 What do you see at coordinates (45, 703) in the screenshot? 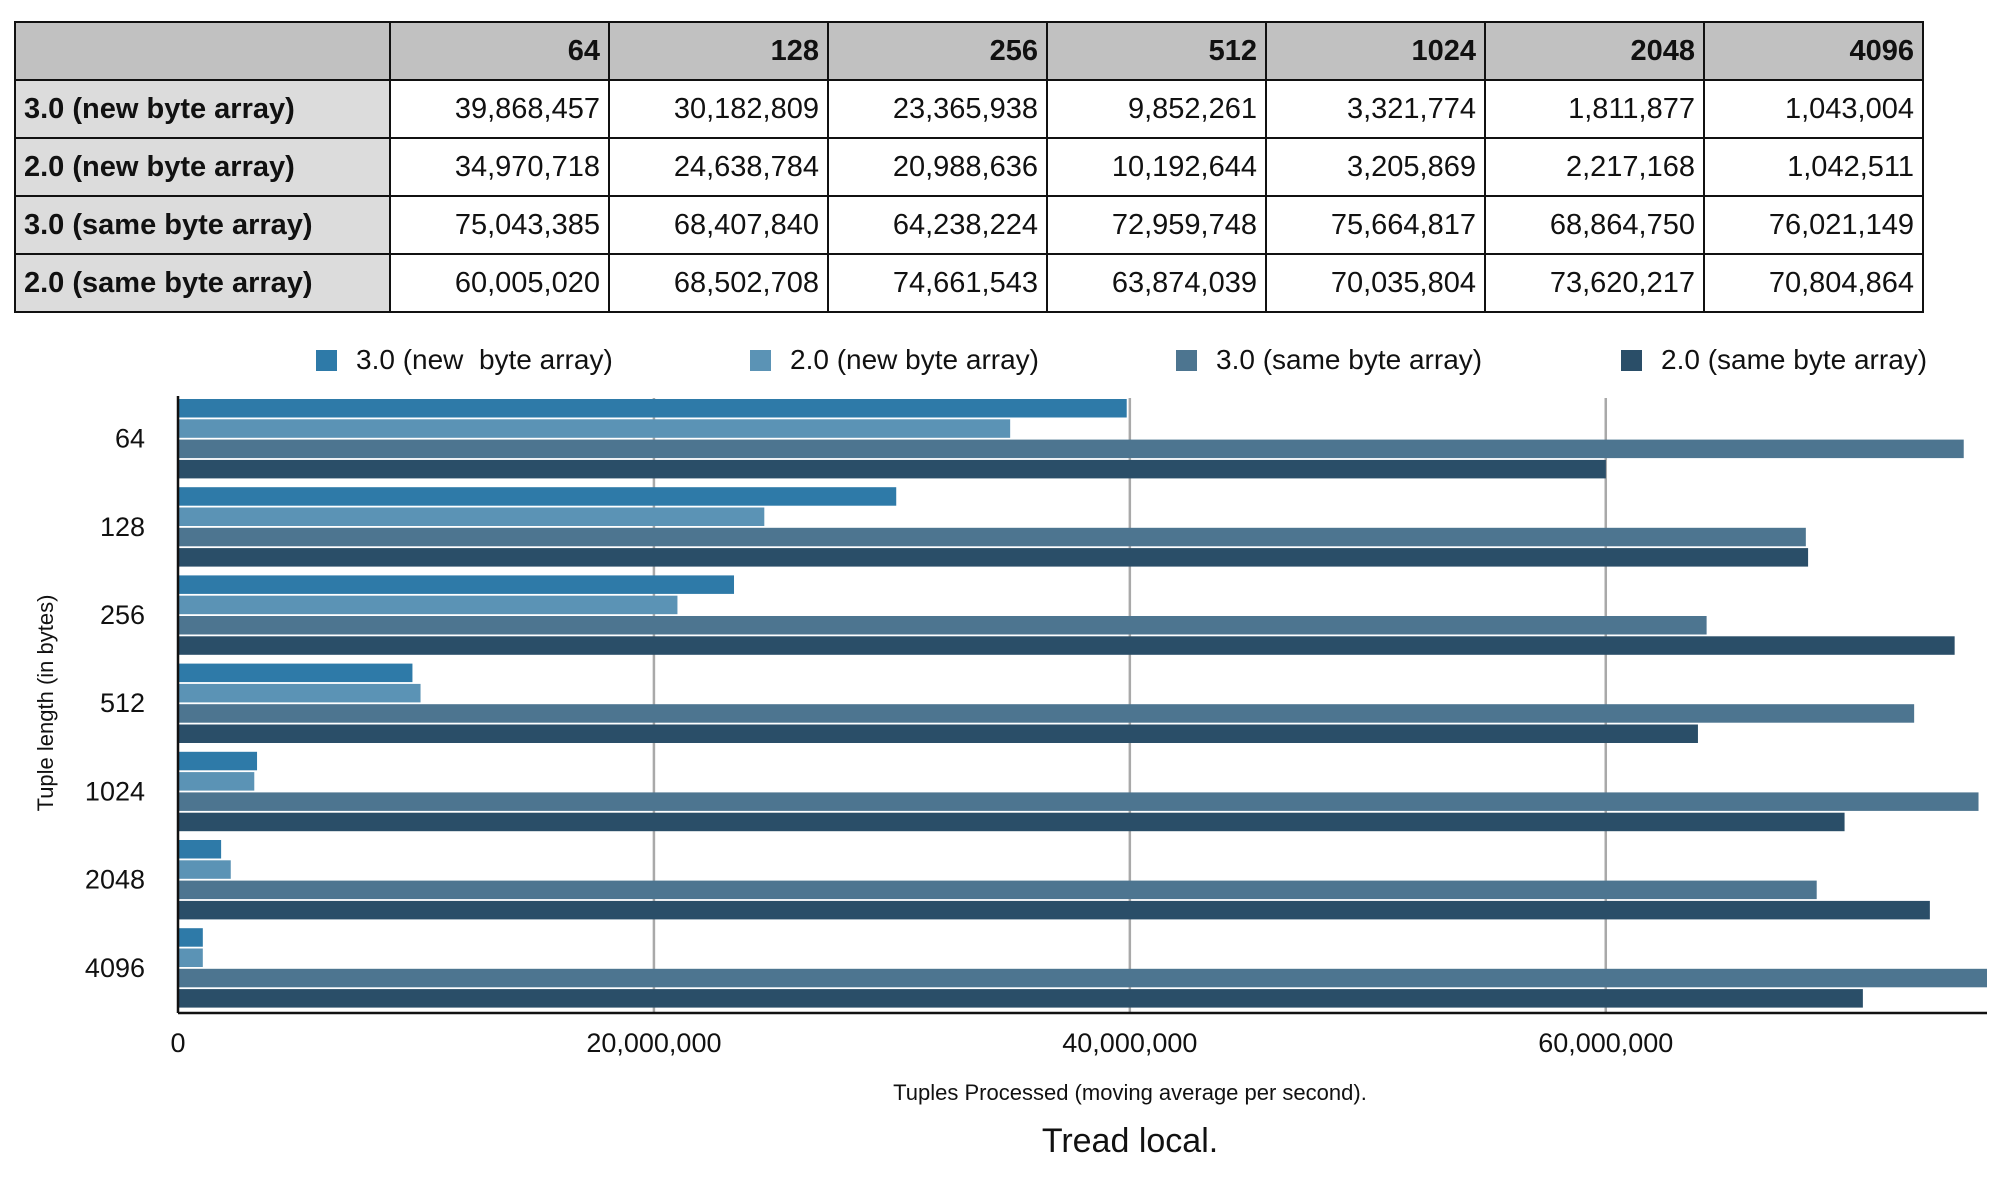
I see `y-axis-title: Tuple length (in bytes)` at bounding box center [45, 703].